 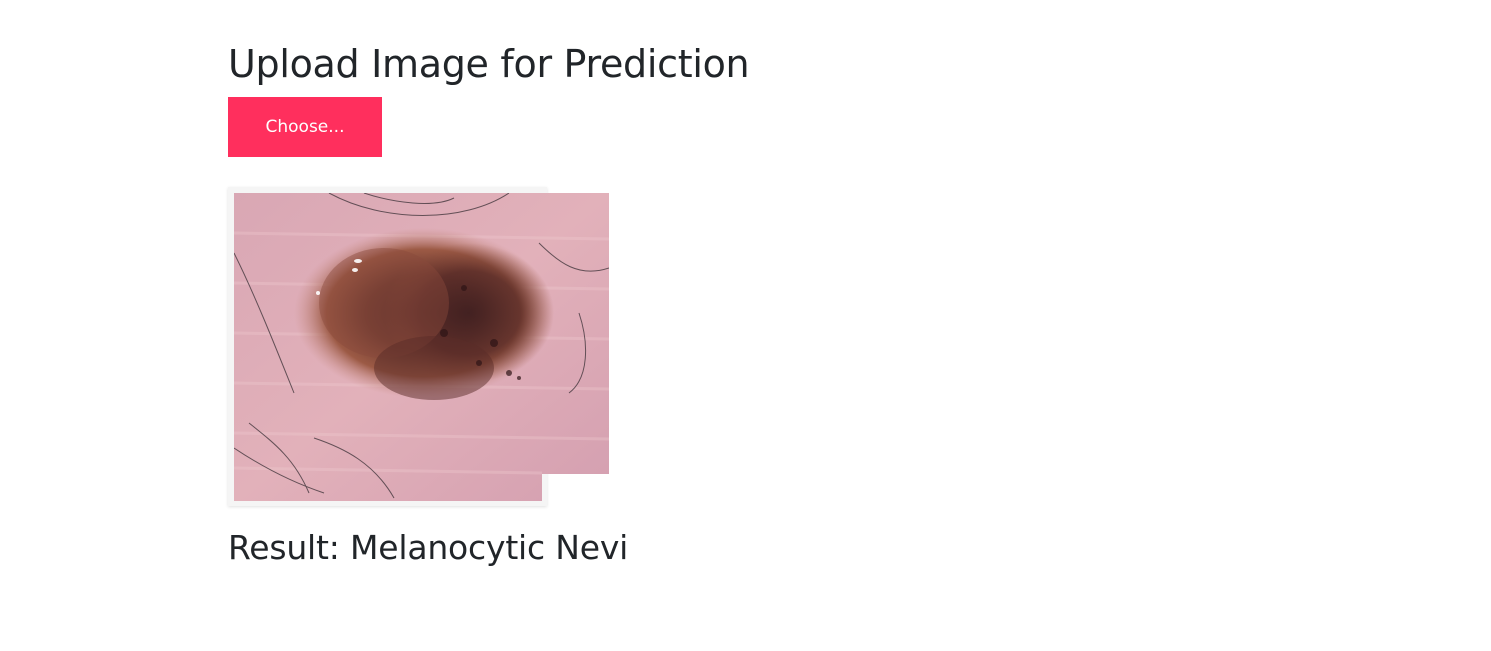 What do you see at coordinates (489, 64) in the screenshot?
I see `page-title: Upload Image for Prediction` at bounding box center [489, 64].